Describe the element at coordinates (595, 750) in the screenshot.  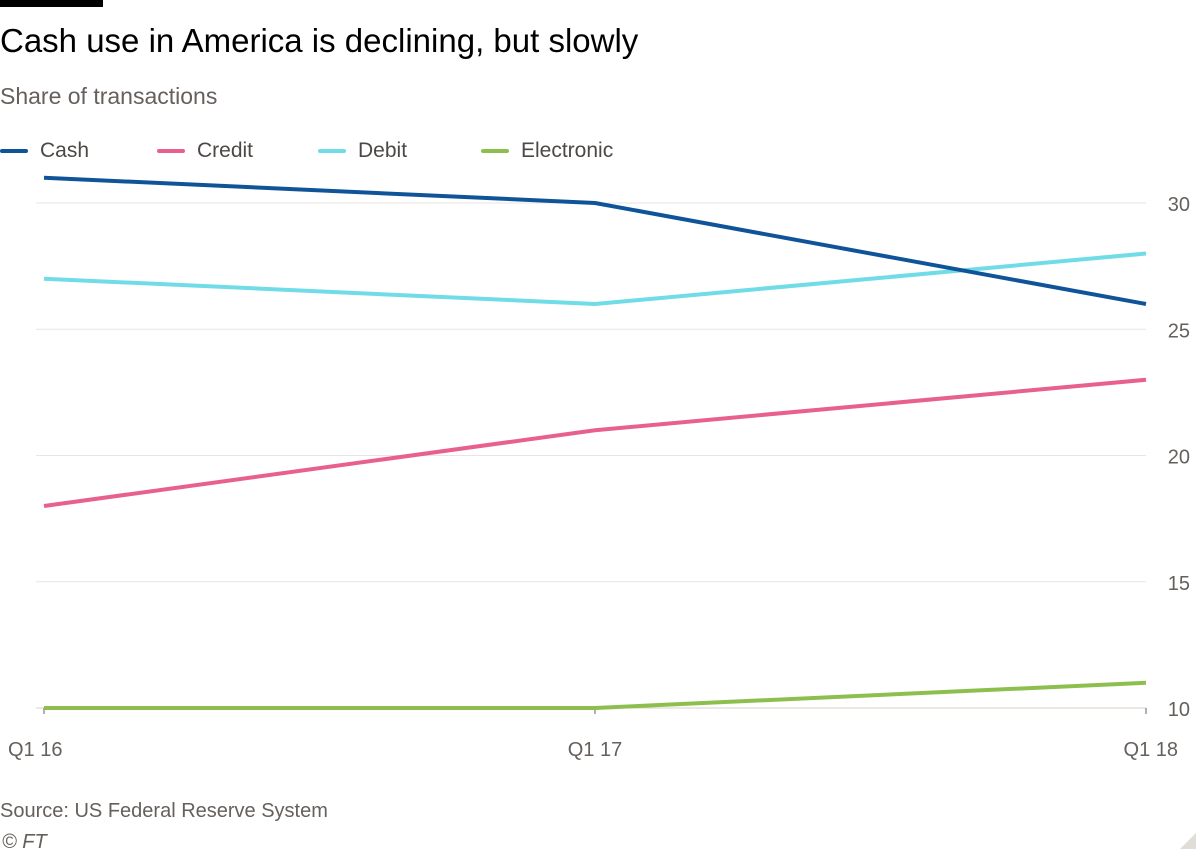
I see `x-tick-label-1: Q1 17` at that location.